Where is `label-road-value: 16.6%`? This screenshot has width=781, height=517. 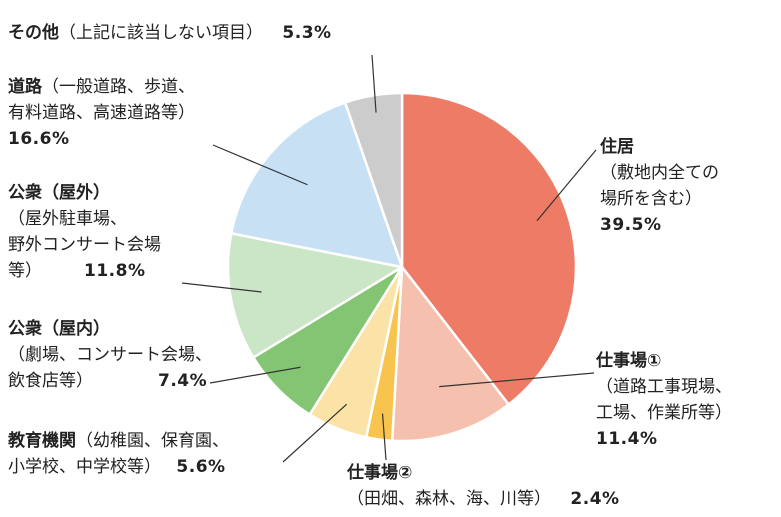
label-road-value: 16.6% is located at coordinates (39, 139).